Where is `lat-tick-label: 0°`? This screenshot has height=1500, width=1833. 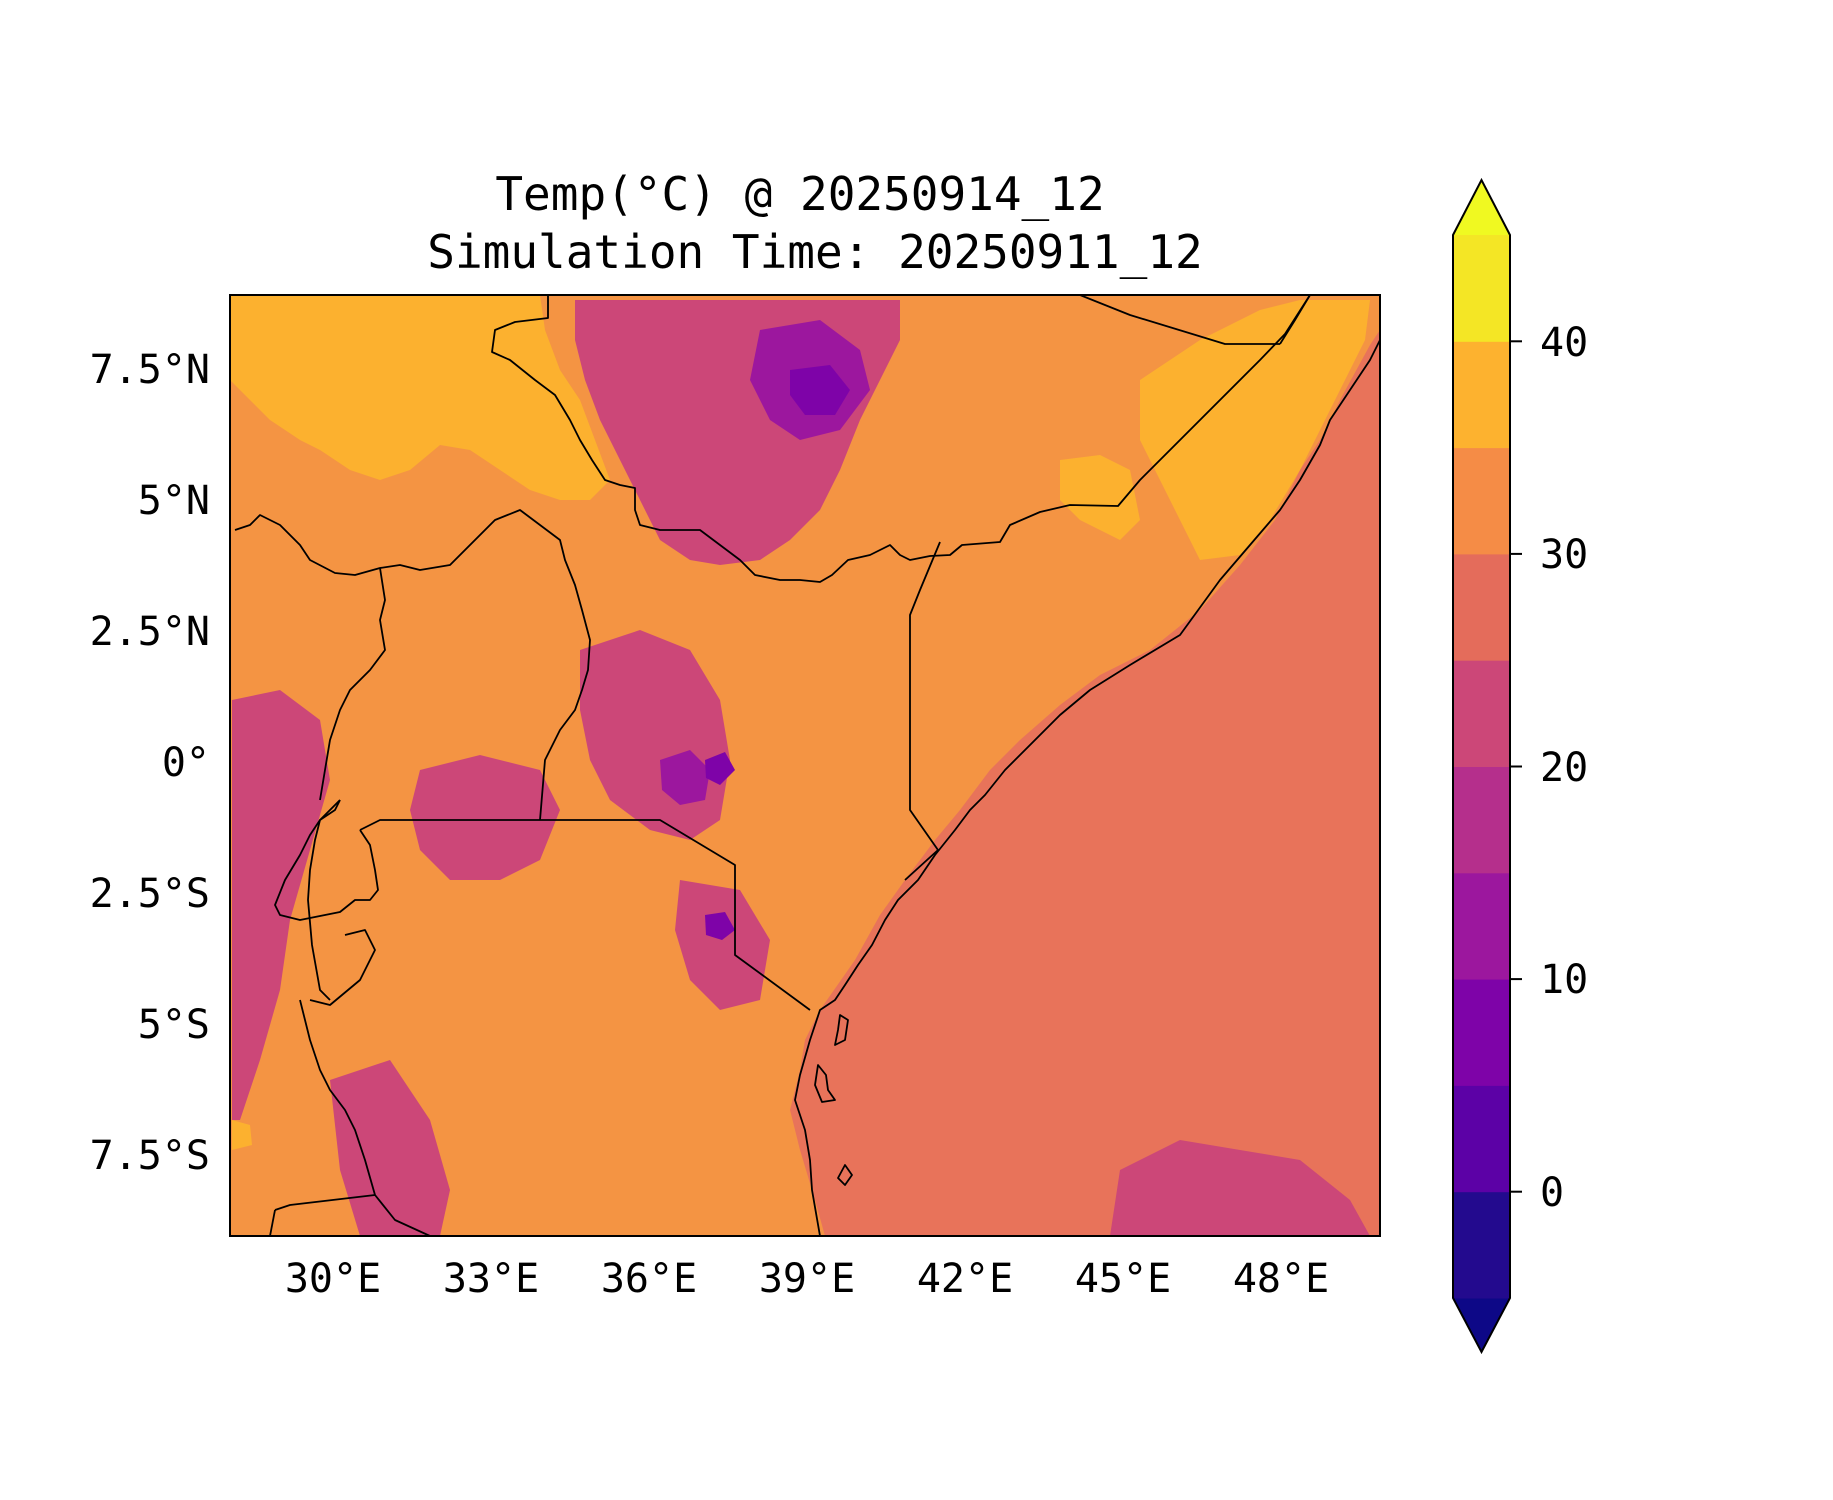 lat-tick-label: 0° is located at coordinates (186, 763).